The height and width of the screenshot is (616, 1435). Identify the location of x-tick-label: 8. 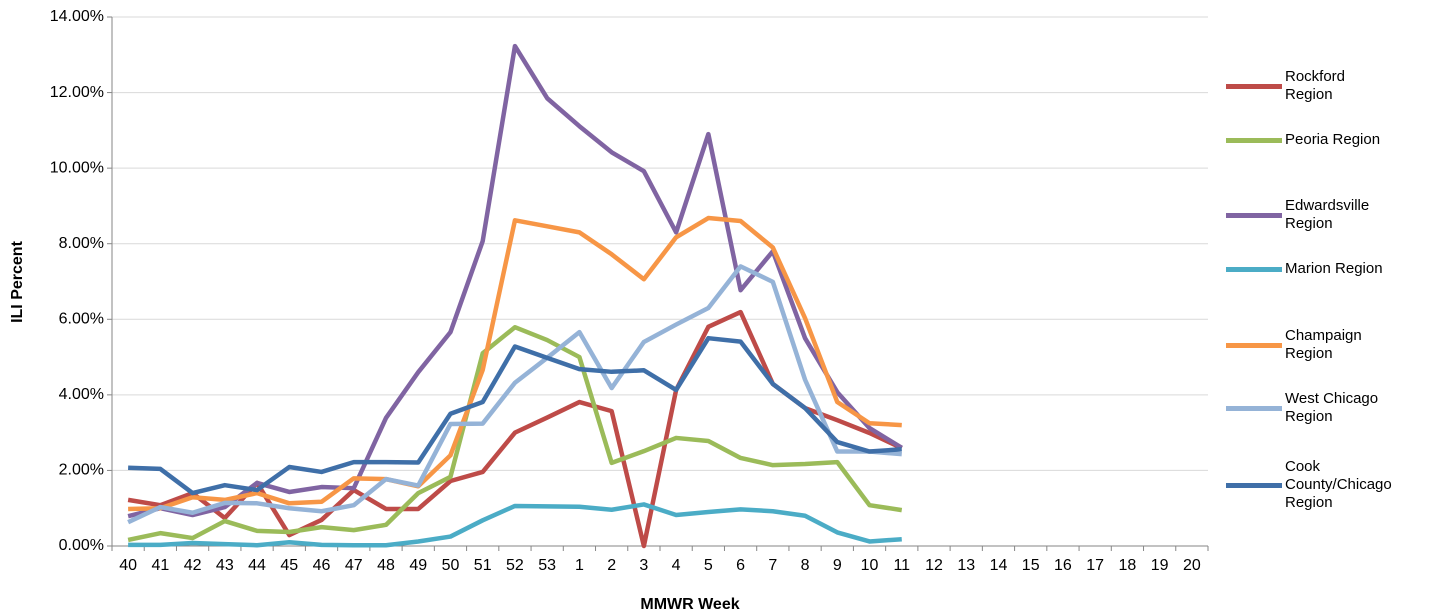
(805, 565).